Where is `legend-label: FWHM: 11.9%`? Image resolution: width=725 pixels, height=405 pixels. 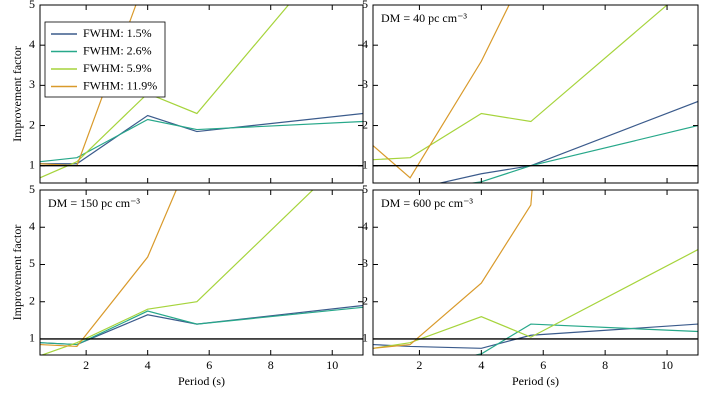 legend-label: FWHM: 11.9% is located at coordinates (120, 85).